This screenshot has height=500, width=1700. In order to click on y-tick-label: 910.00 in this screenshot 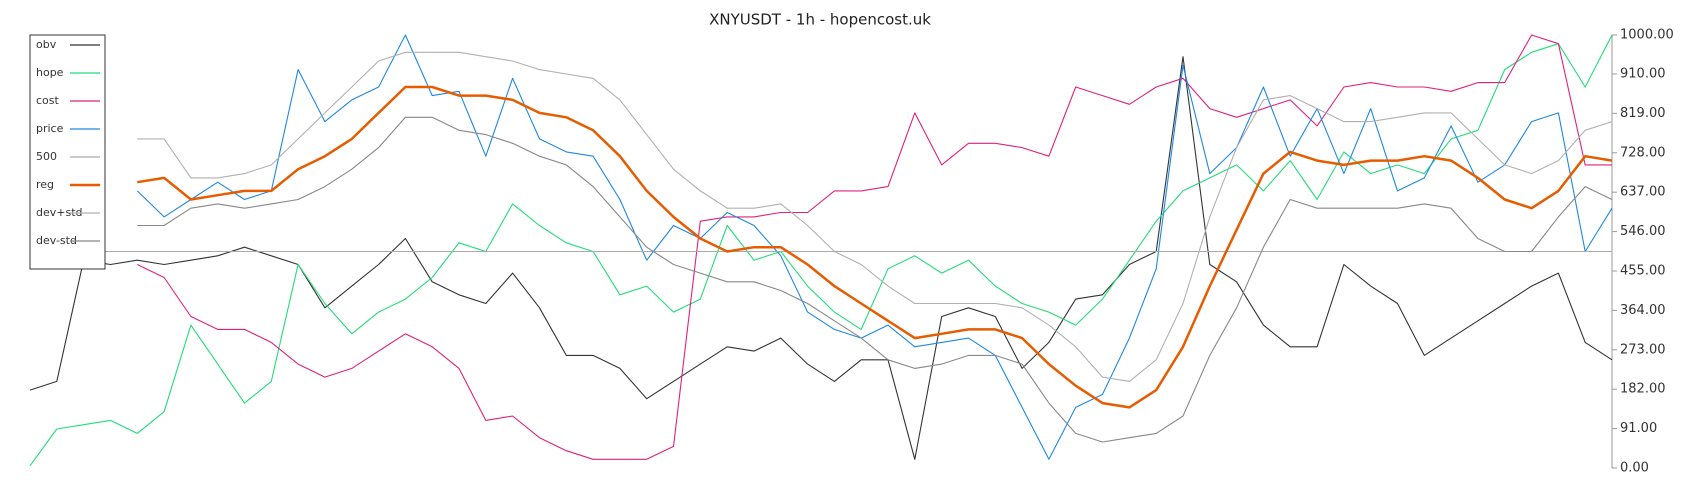, I will do `click(1643, 73)`.